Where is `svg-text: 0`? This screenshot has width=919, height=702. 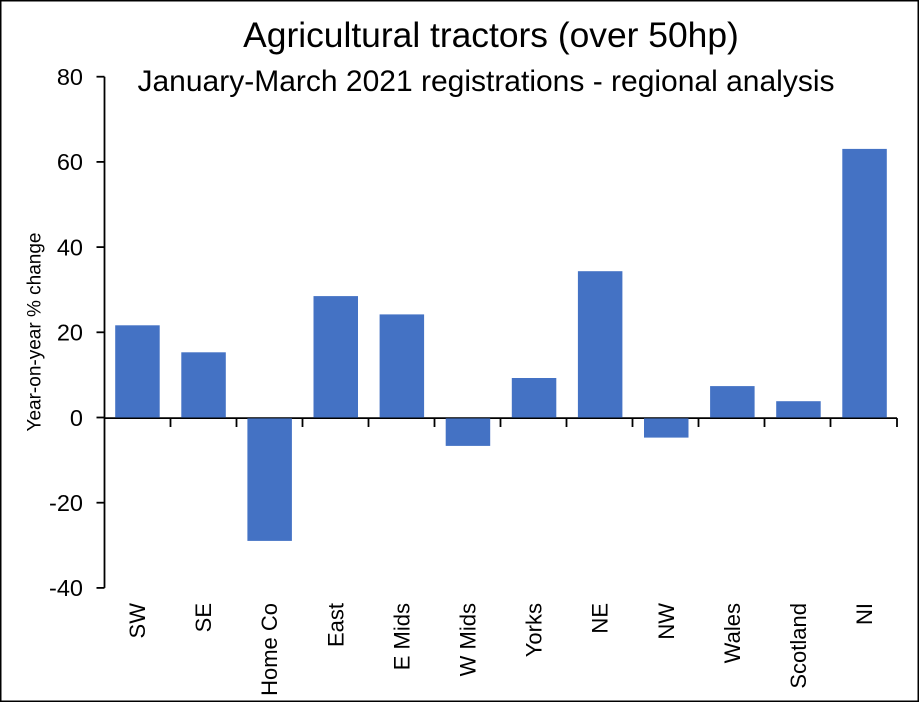 svg-text: 0 is located at coordinates (76, 418).